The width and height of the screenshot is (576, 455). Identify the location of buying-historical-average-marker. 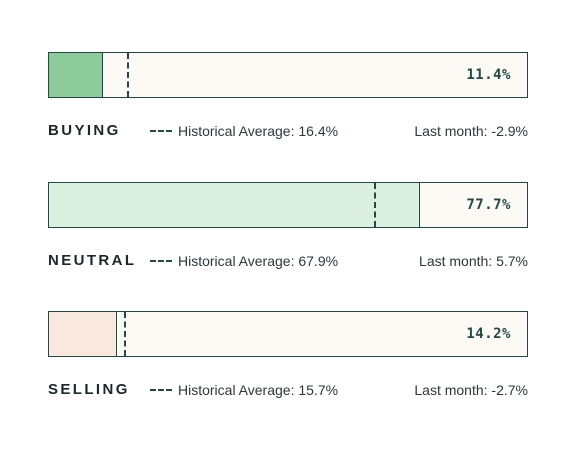
(128, 75).